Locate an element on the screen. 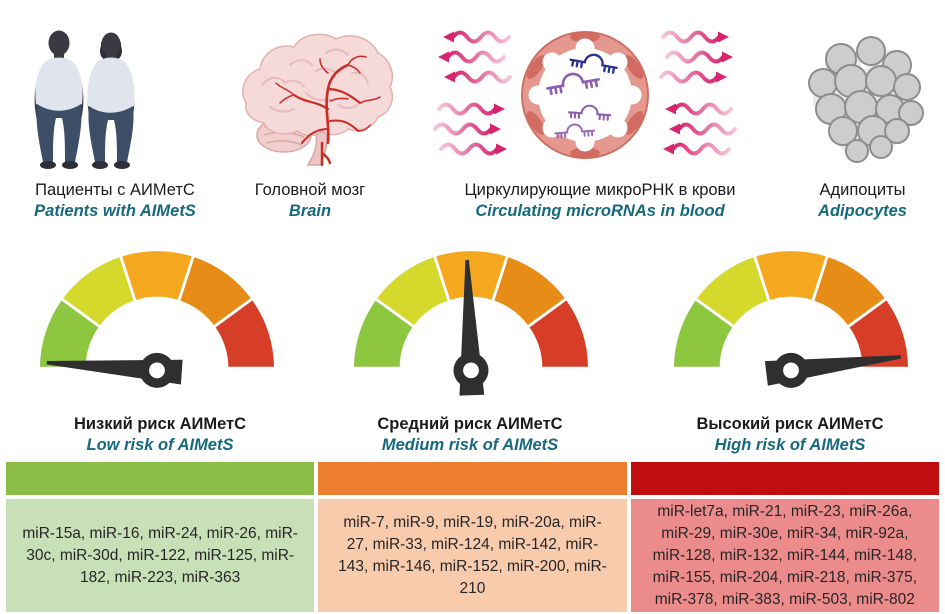 The width and height of the screenshot is (945, 614). label-medium-risk-en: Medium risk of AIMetS is located at coordinates (470, 445).